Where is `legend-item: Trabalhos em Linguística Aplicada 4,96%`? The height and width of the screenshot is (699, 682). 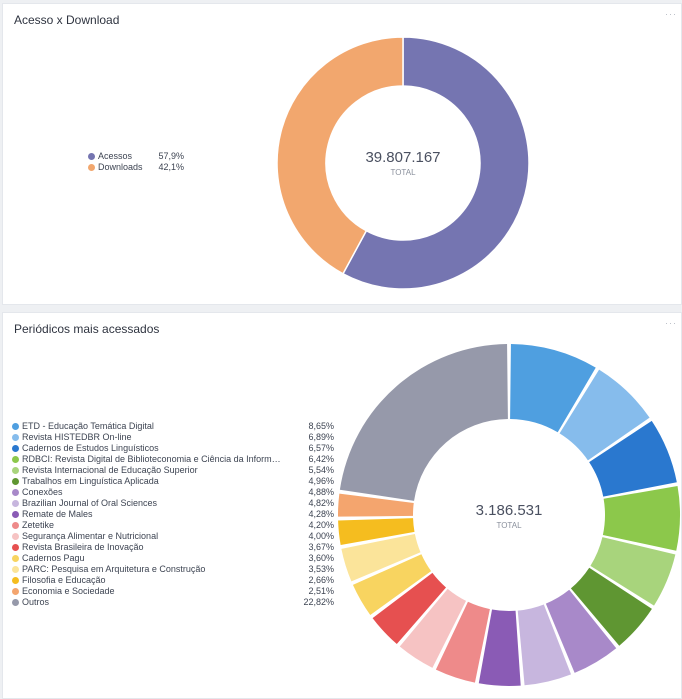
legend-item: Trabalhos em Linguística Aplicada 4,96% is located at coordinates (173, 481).